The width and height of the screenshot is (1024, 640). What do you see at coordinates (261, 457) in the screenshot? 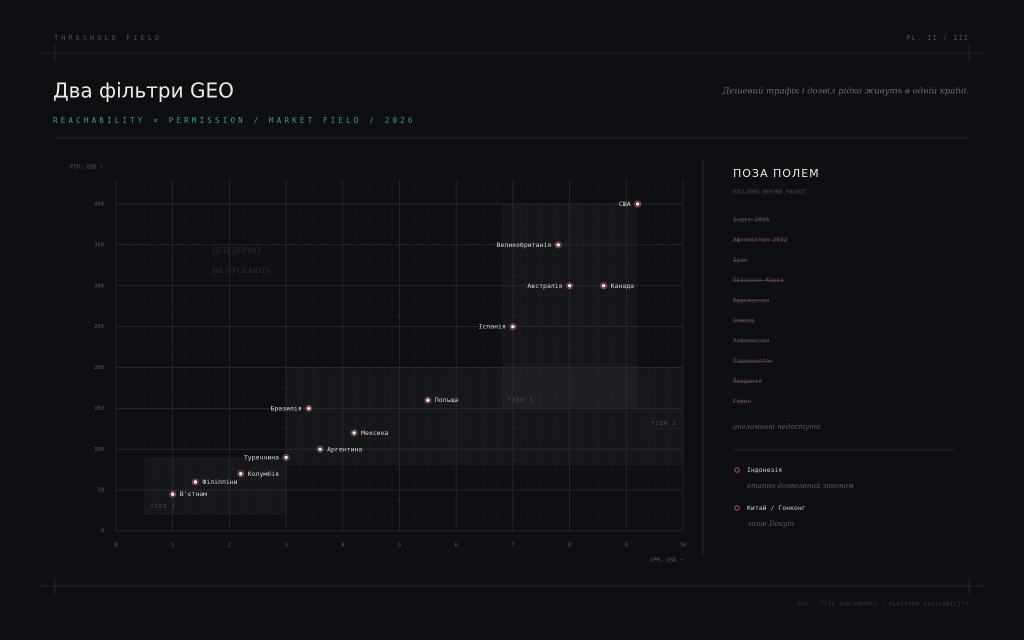
I see `point-label: Туреччина` at bounding box center [261, 457].